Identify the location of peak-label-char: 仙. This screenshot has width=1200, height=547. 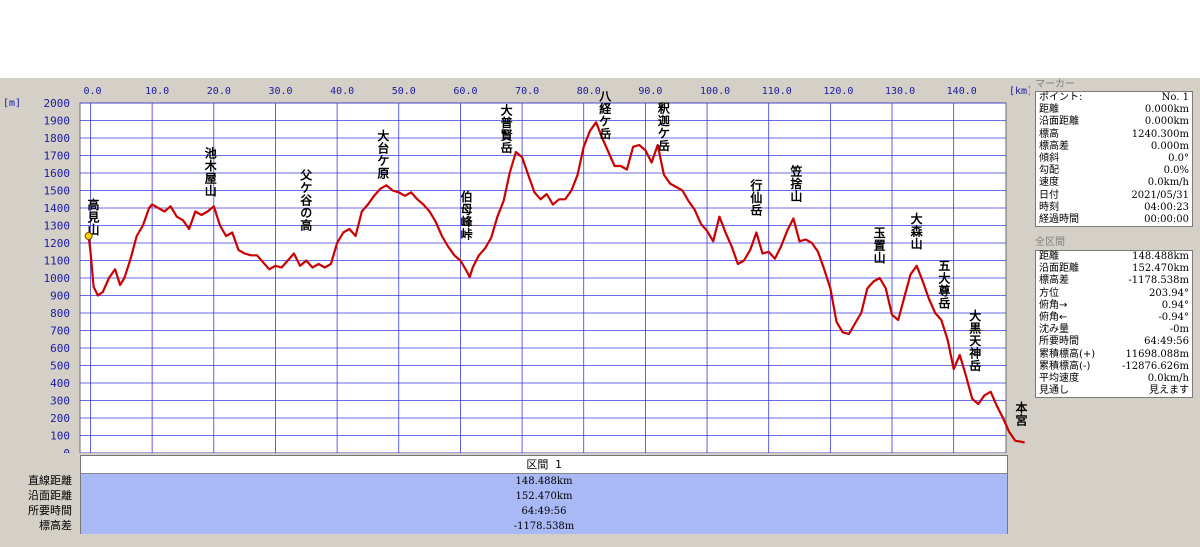
(756, 197).